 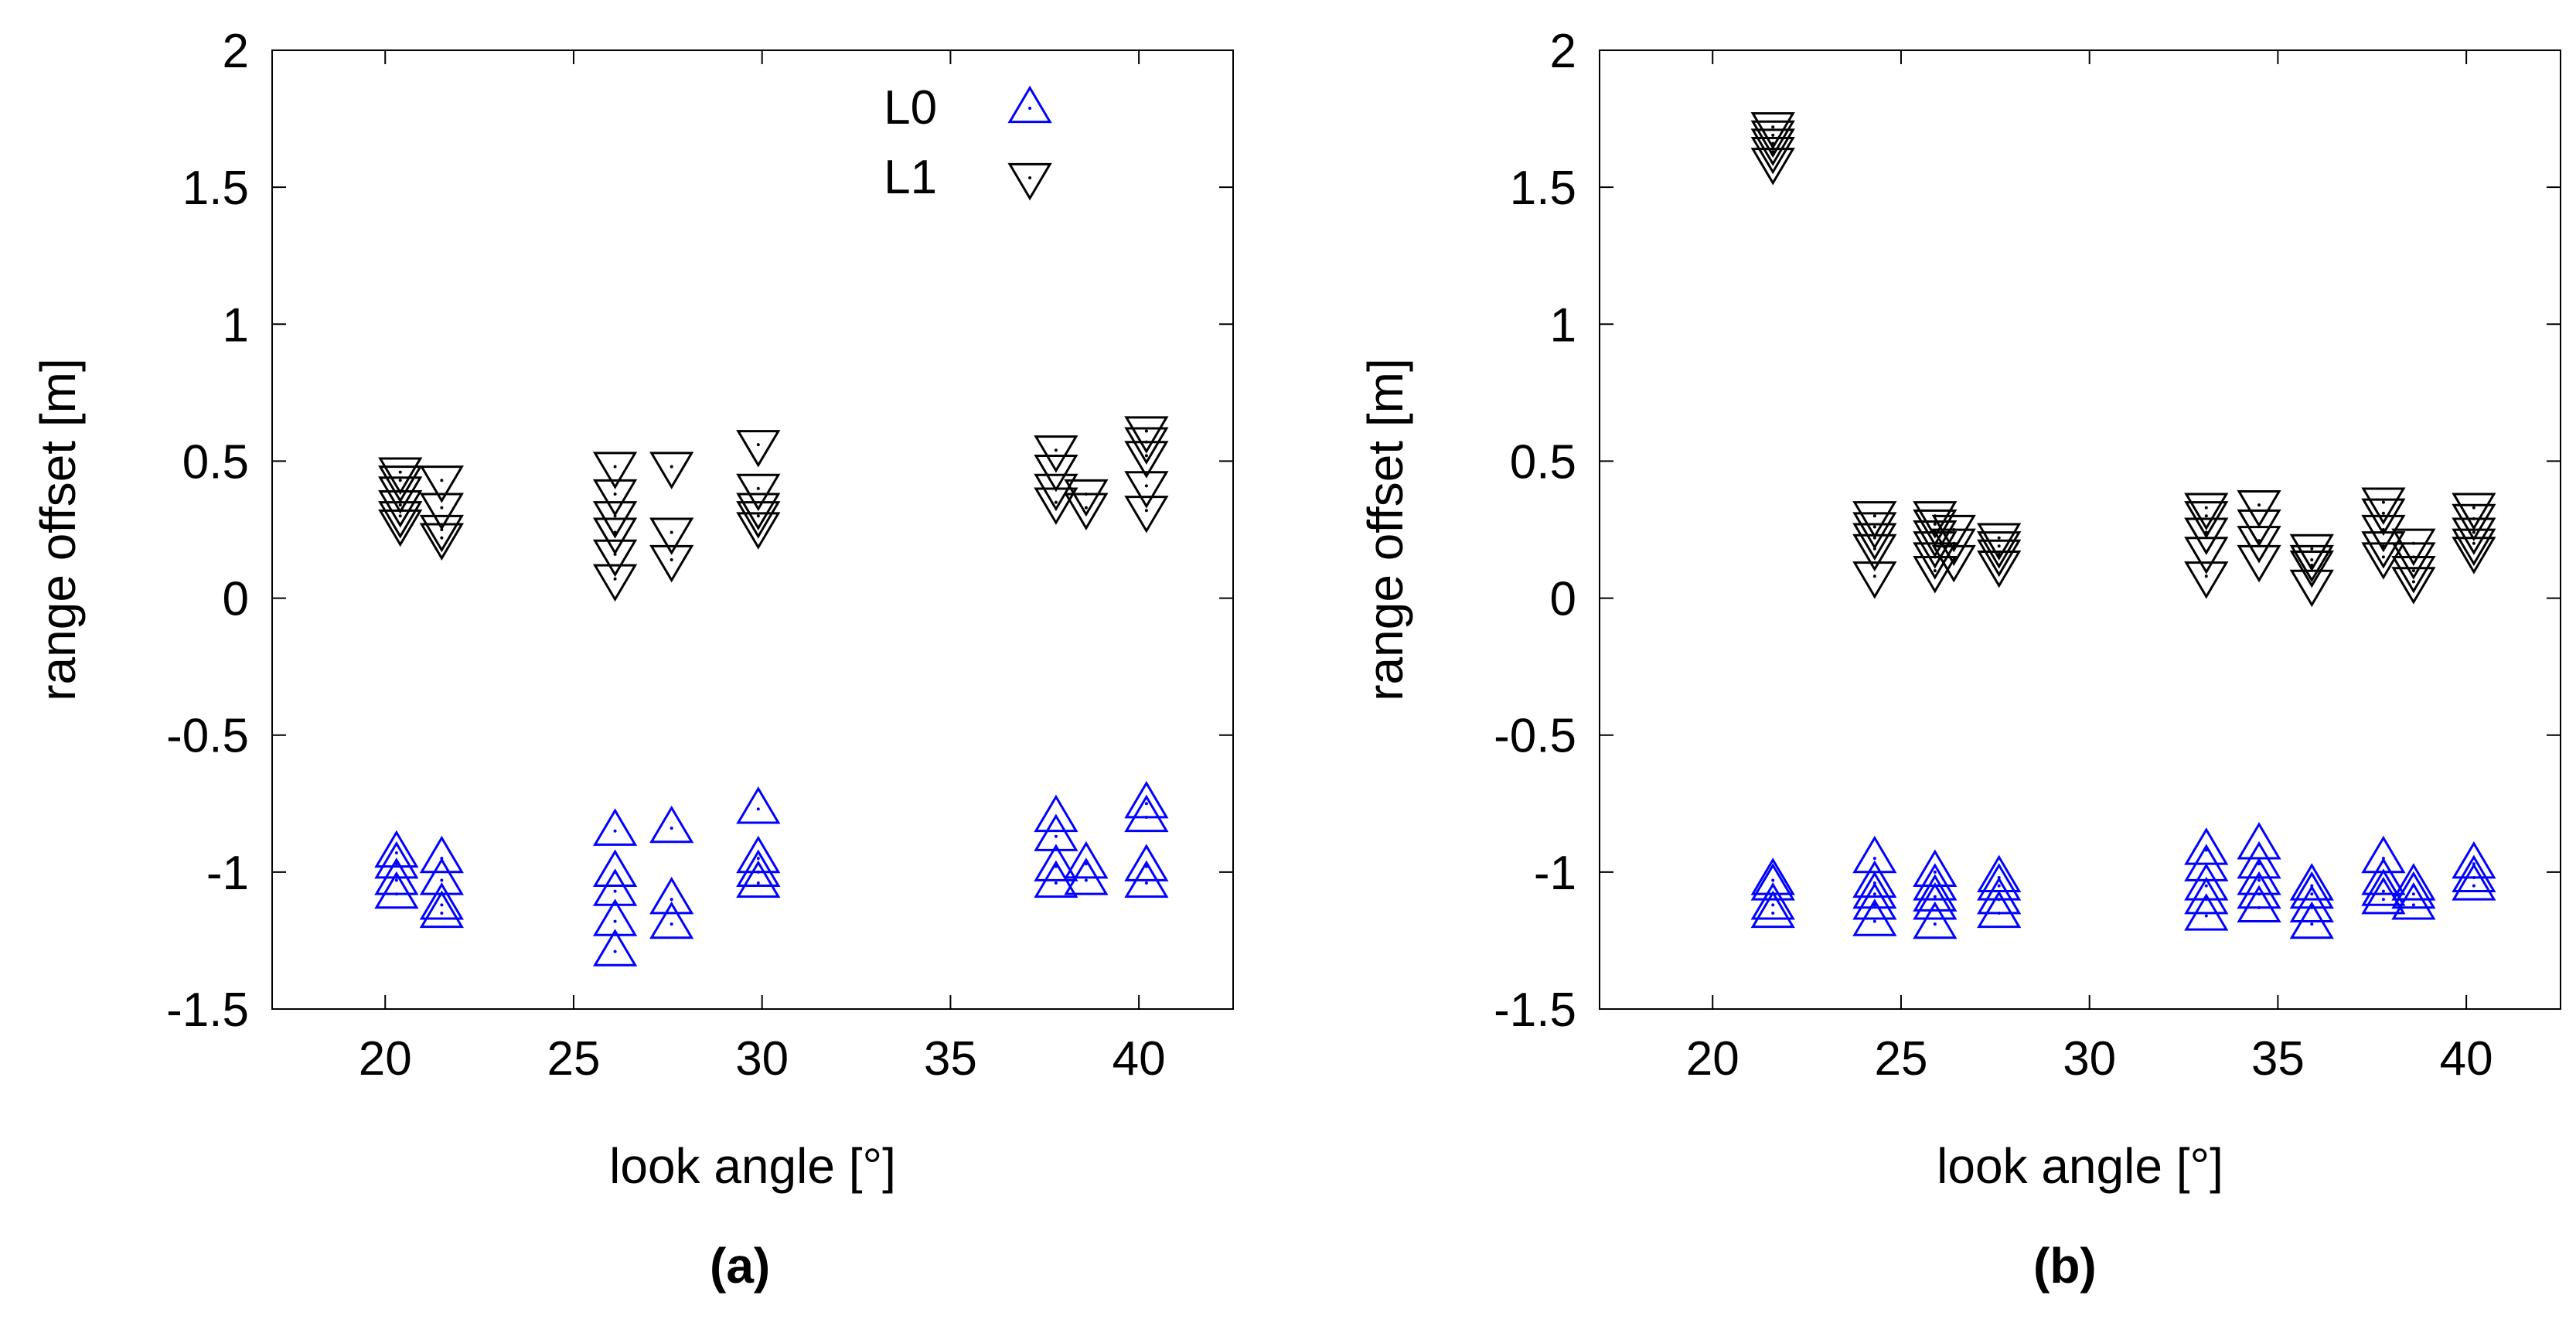 I want to click on y-tick-label: 1, so click(x=236, y=325).